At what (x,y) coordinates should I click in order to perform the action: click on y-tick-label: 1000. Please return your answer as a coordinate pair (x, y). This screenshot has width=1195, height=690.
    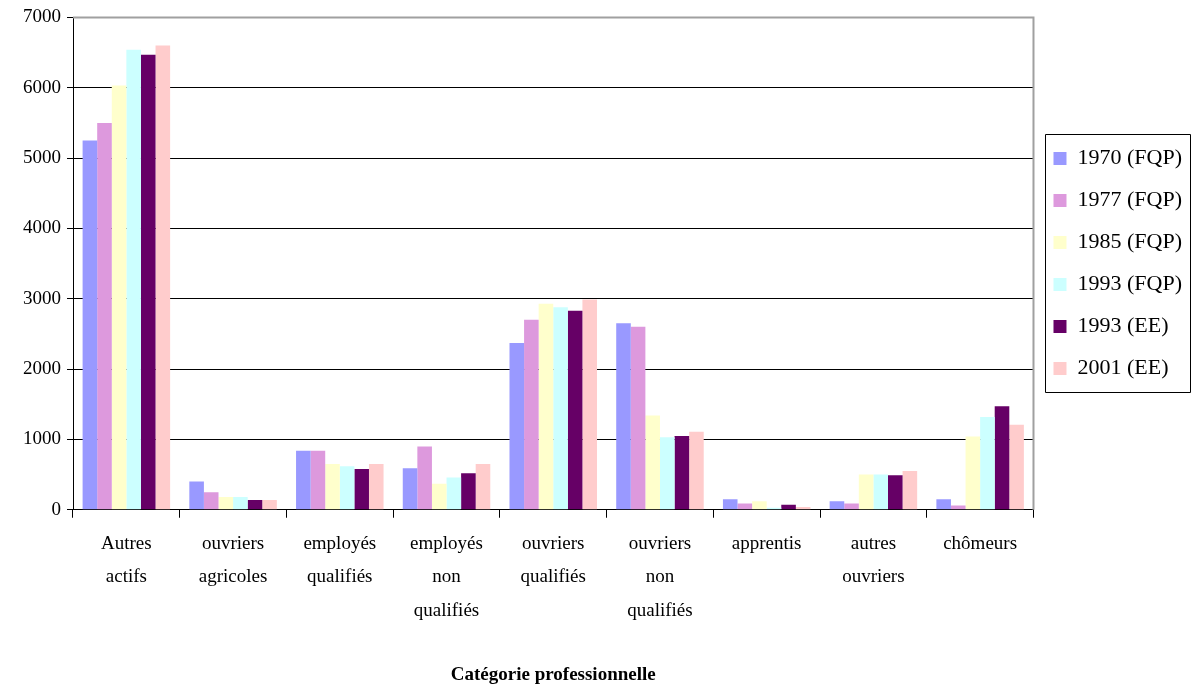
    Looking at the image, I should click on (42, 438).